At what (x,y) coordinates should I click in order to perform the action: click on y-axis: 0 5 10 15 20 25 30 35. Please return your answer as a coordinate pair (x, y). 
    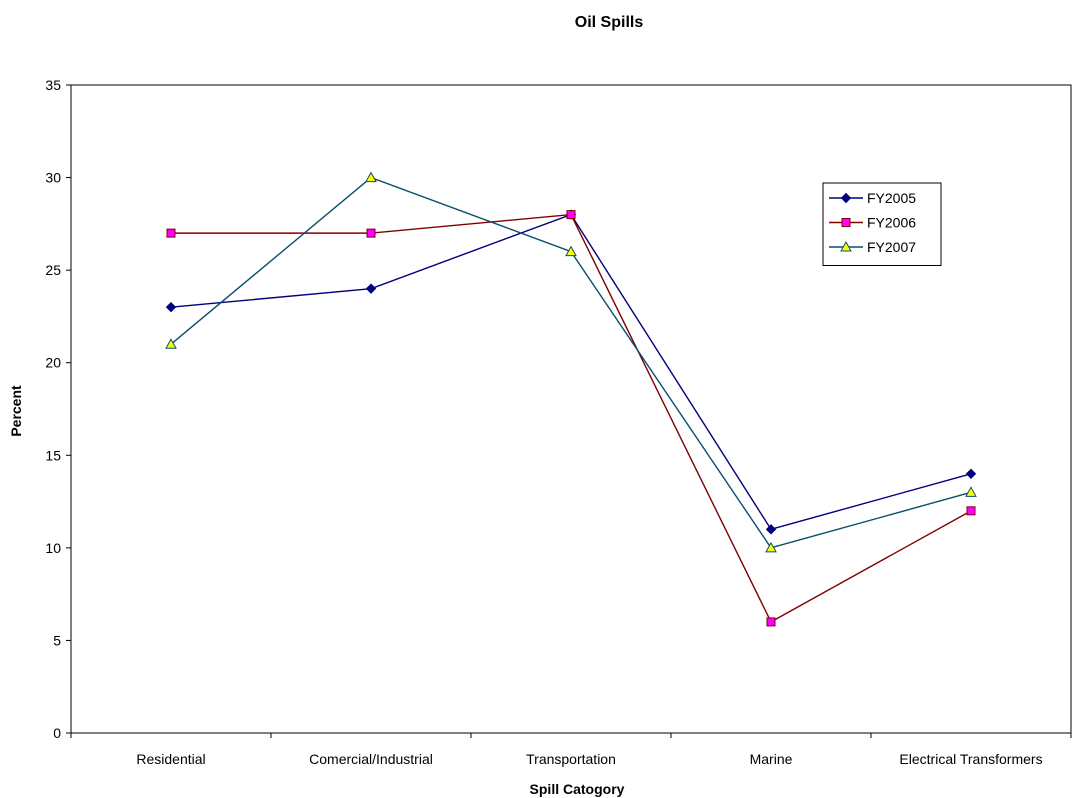
    Looking at the image, I should click on (58, 409).